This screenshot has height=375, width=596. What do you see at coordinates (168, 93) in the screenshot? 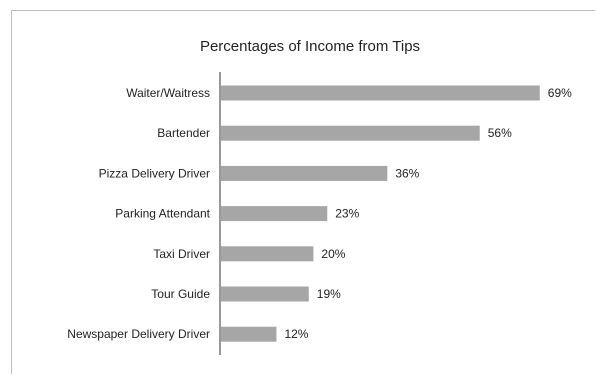
I see `category-label: Waiter/Waitress` at bounding box center [168, 93].